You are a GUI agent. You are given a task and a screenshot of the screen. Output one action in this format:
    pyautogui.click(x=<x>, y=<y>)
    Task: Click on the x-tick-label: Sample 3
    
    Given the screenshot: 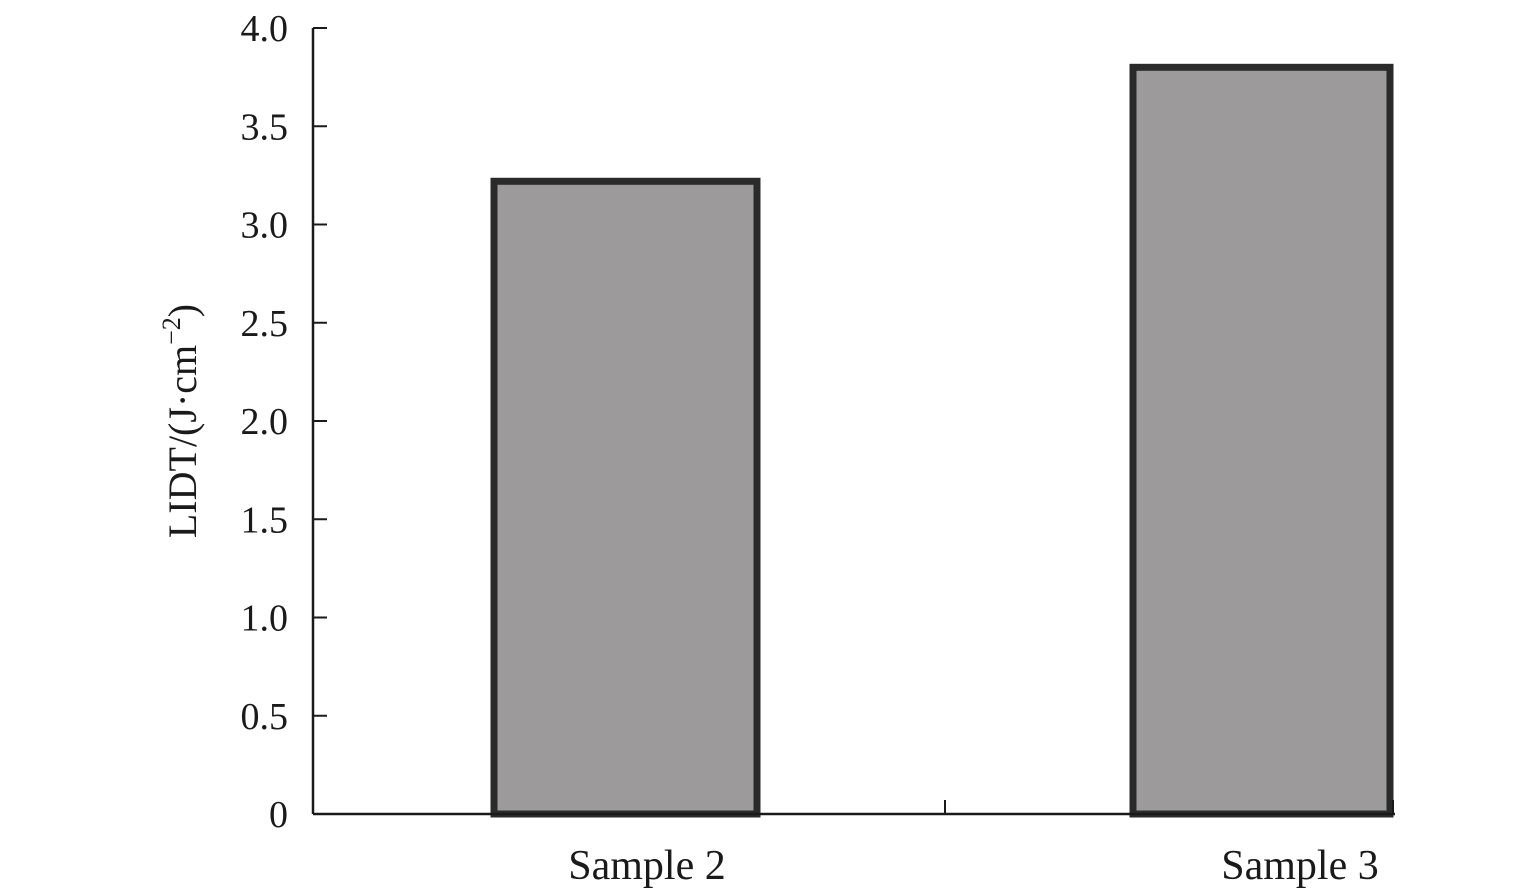 What is the action you would take?
    pyautogui.click(x=1299, y=866)
    